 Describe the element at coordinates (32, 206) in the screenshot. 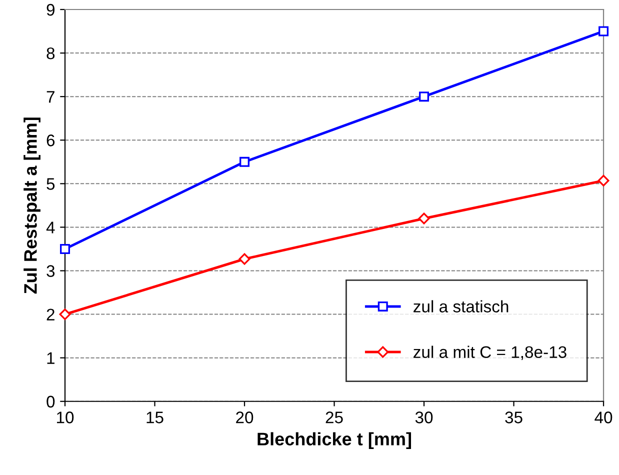

I see `y-axis-title: Zul Restspalt a [mm]` at that location.